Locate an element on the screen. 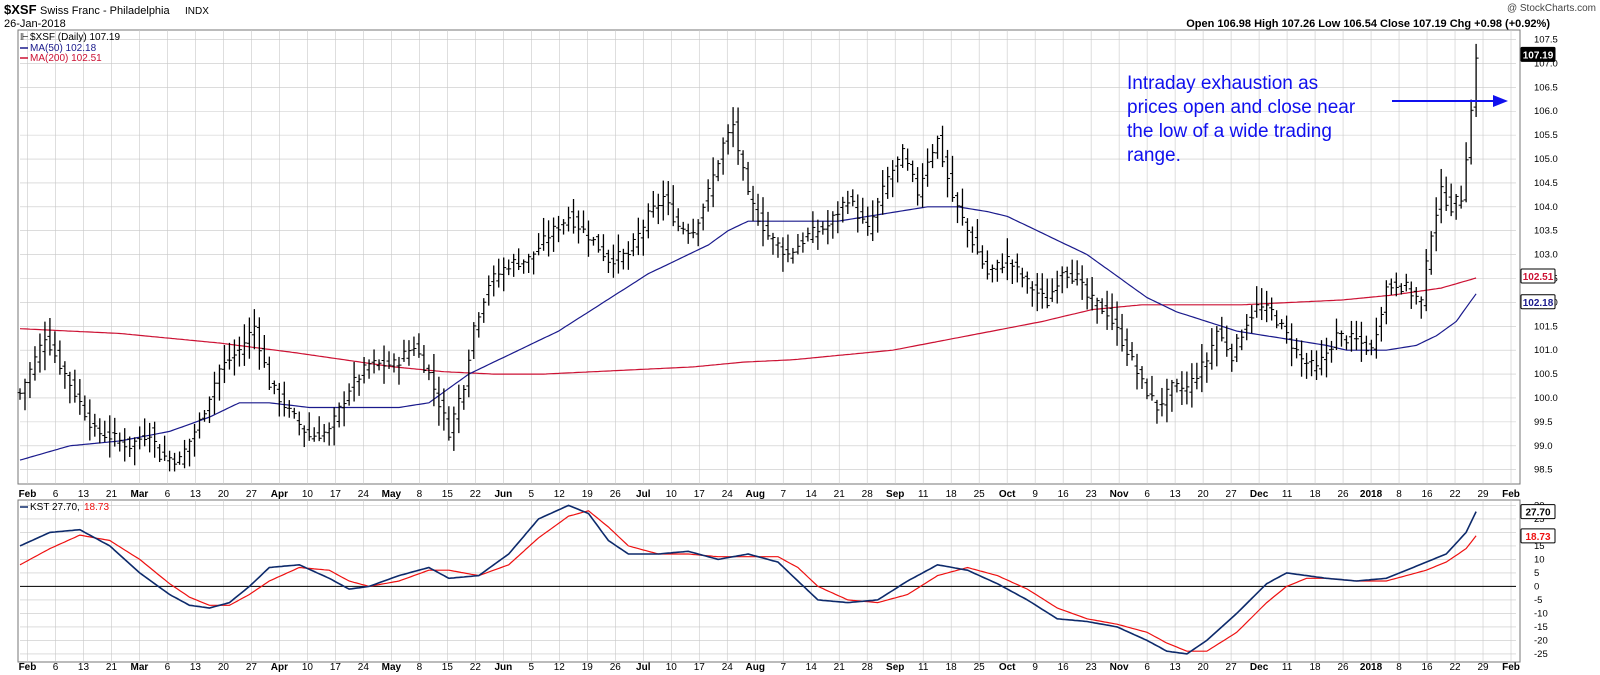 This screenshot has height=675, width=1600. kst-value-tag-text: 27.70 is located at coordinates (1537, 513).